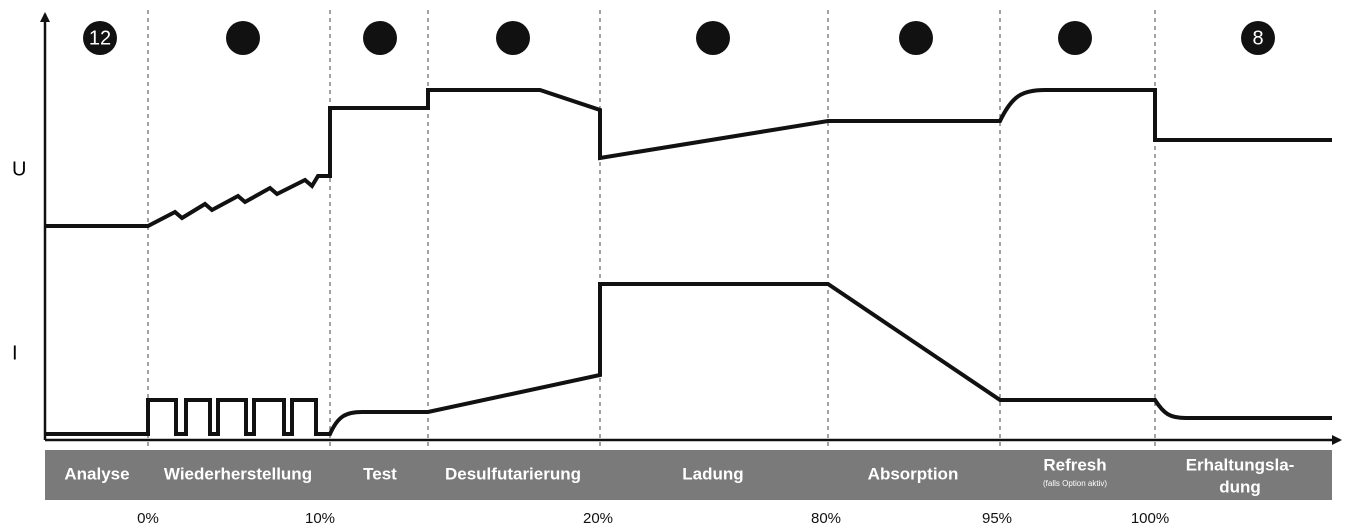 This screenshot has height=531, width=1345. What do you see at coordinates (148, 518) in the screenshot?
I see `threshold-label: 0%` at bounding box center [148, 518].